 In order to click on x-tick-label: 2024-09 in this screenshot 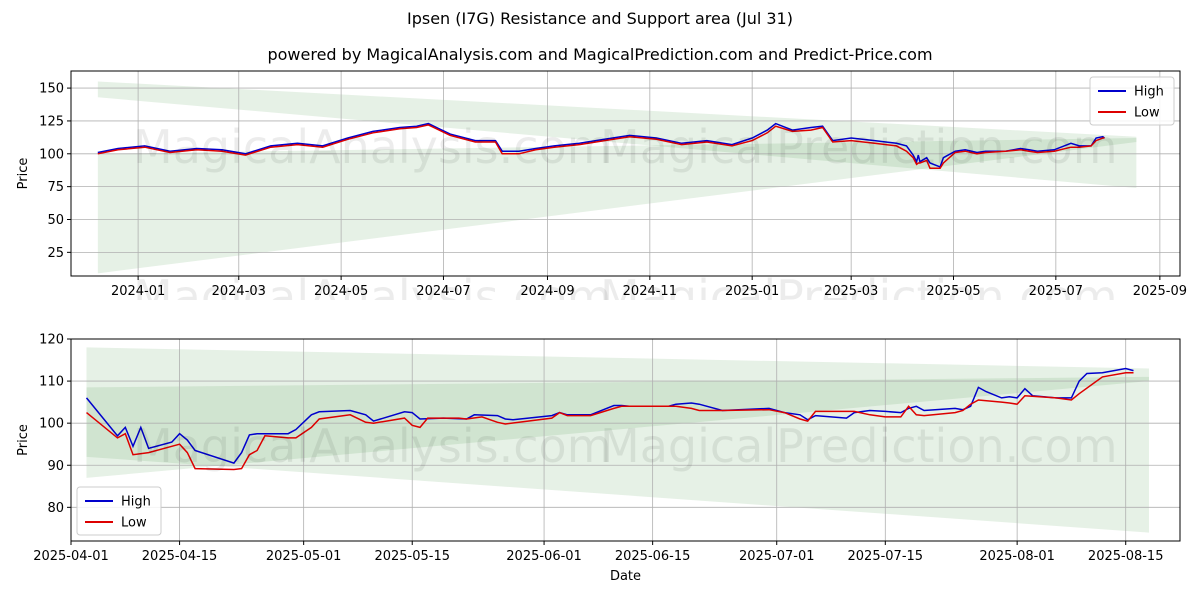, I will do `click(547, 291)`.